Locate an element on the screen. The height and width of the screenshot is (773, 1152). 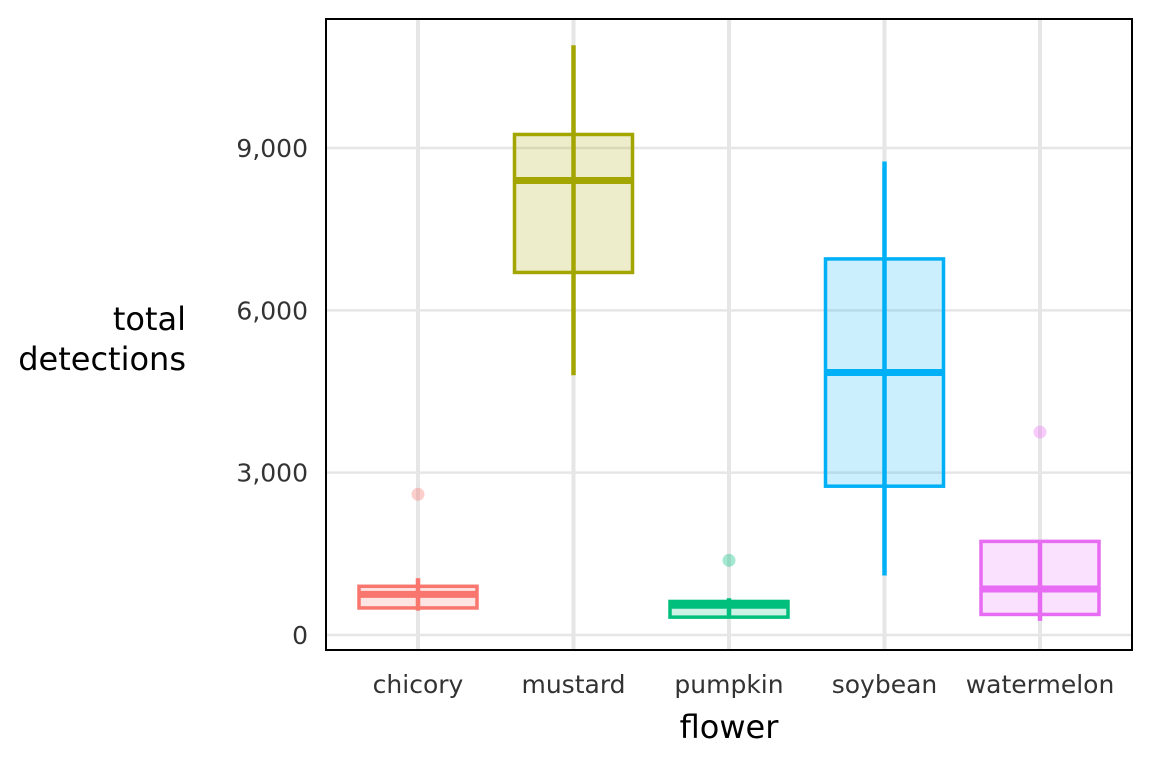
y-tick-label: 3,000 is located at coordinates (272, 473).